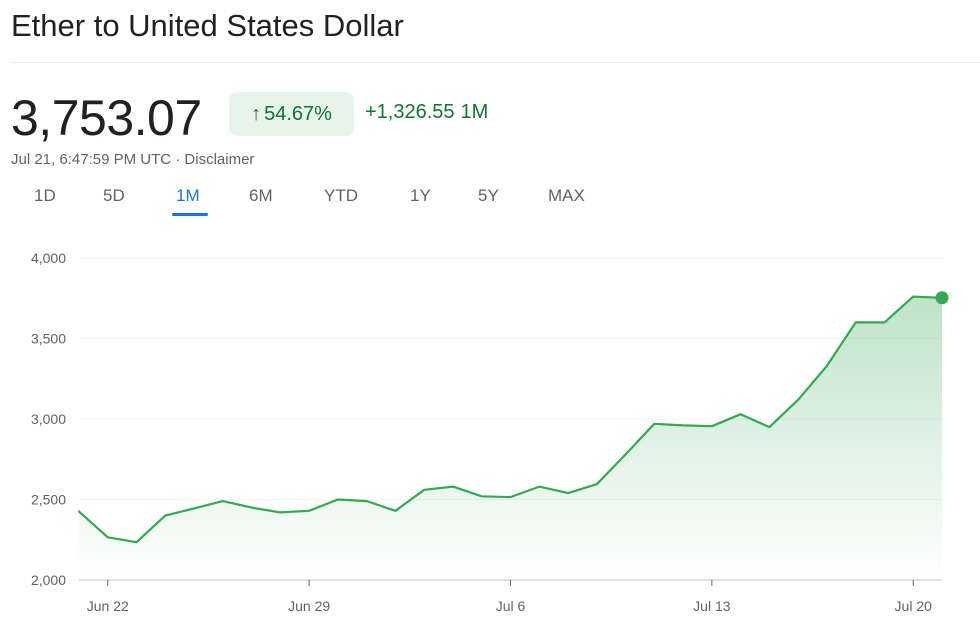 The width and height of the screenshot is (980, 637). I want to click on change-period: 1M, so click(474, 112).